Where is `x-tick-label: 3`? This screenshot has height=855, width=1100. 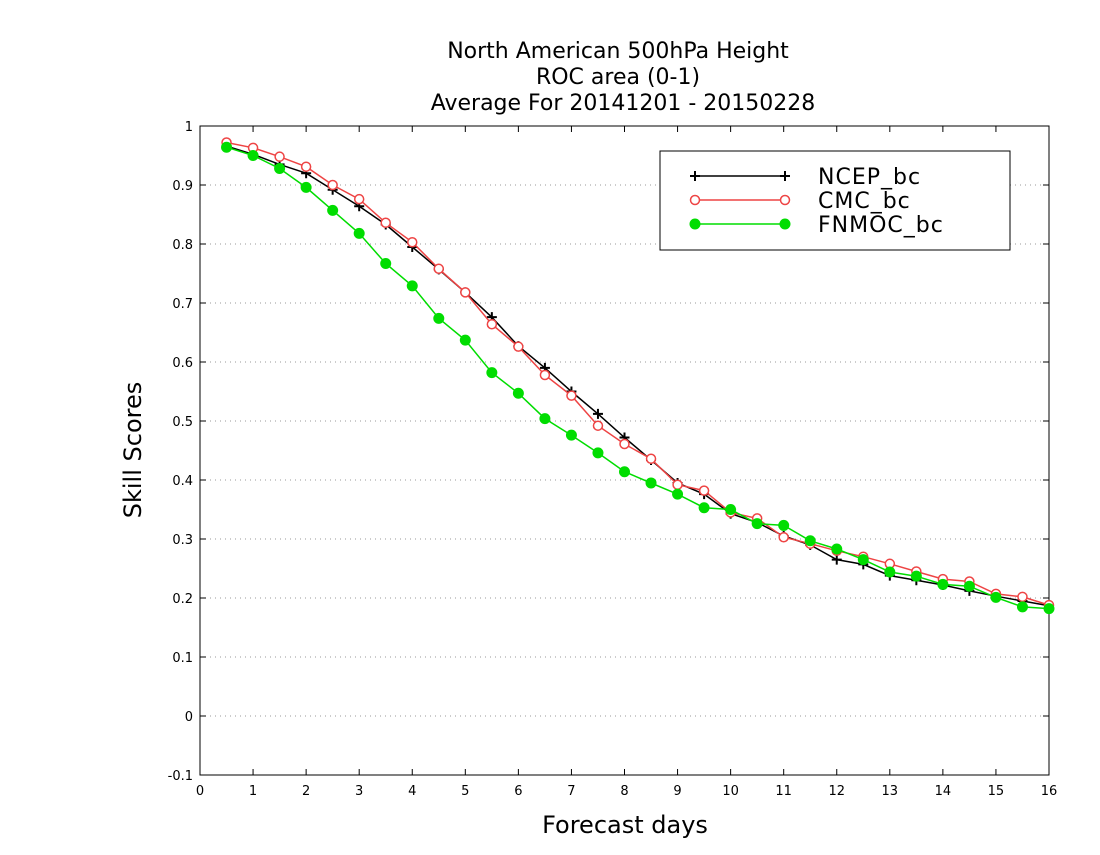
x-tick-label: 3 is located at coordinates (359, 791).